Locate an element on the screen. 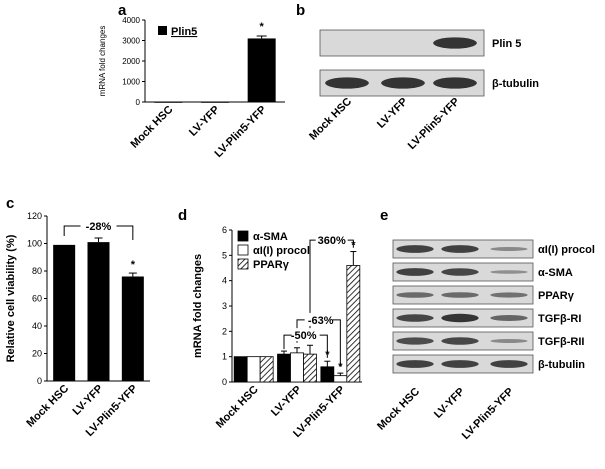 The height and width of the screenshot is (469, 605). legend-label: PPARγ is located at coordinates (271, 265).